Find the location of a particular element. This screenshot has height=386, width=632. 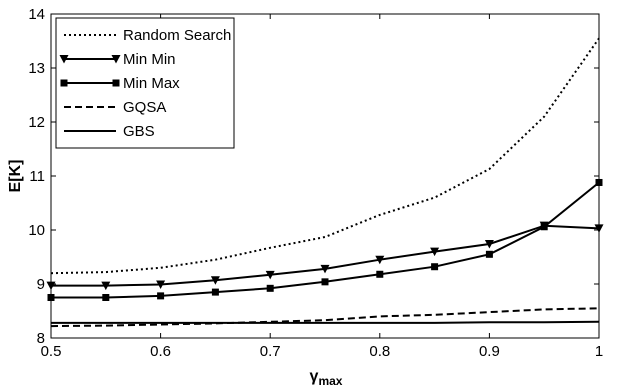

x-axis-label: γmax is located at coordinates (326, 377).